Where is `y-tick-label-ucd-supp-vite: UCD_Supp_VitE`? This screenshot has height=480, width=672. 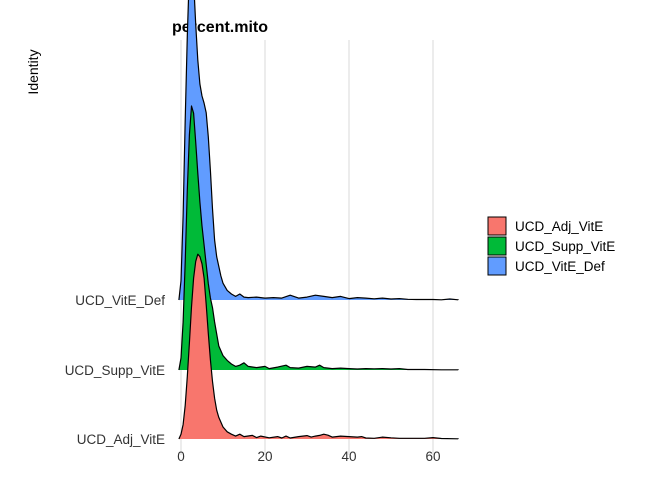 y-tick-label-ucd-supp-vite: UCD_Supp_VitE is located at coordinates (115, 370).